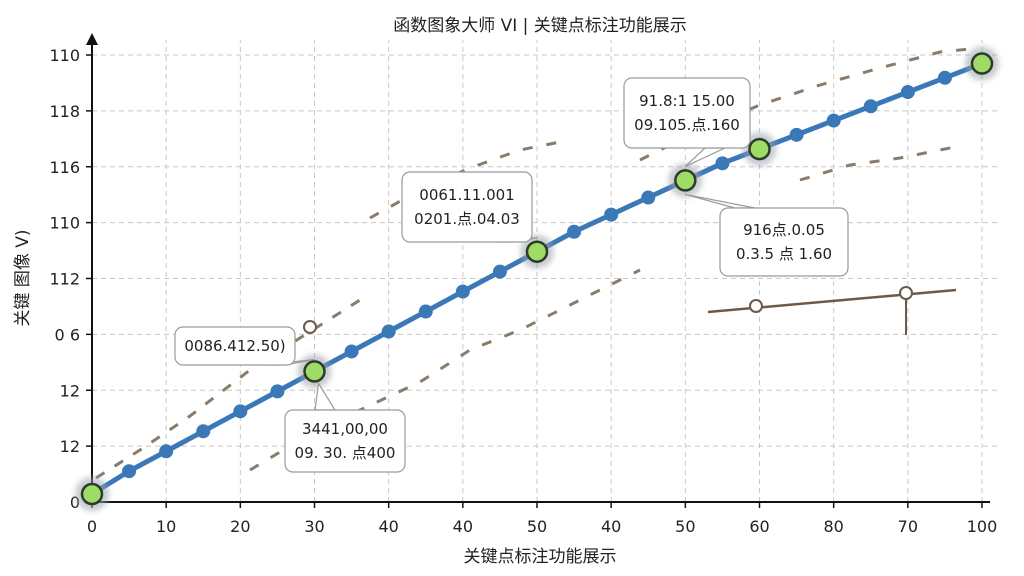 This screenshot has width=1024, height=576. I want to click on callout-text: 91.8:1 15.00, so click(687, 101).